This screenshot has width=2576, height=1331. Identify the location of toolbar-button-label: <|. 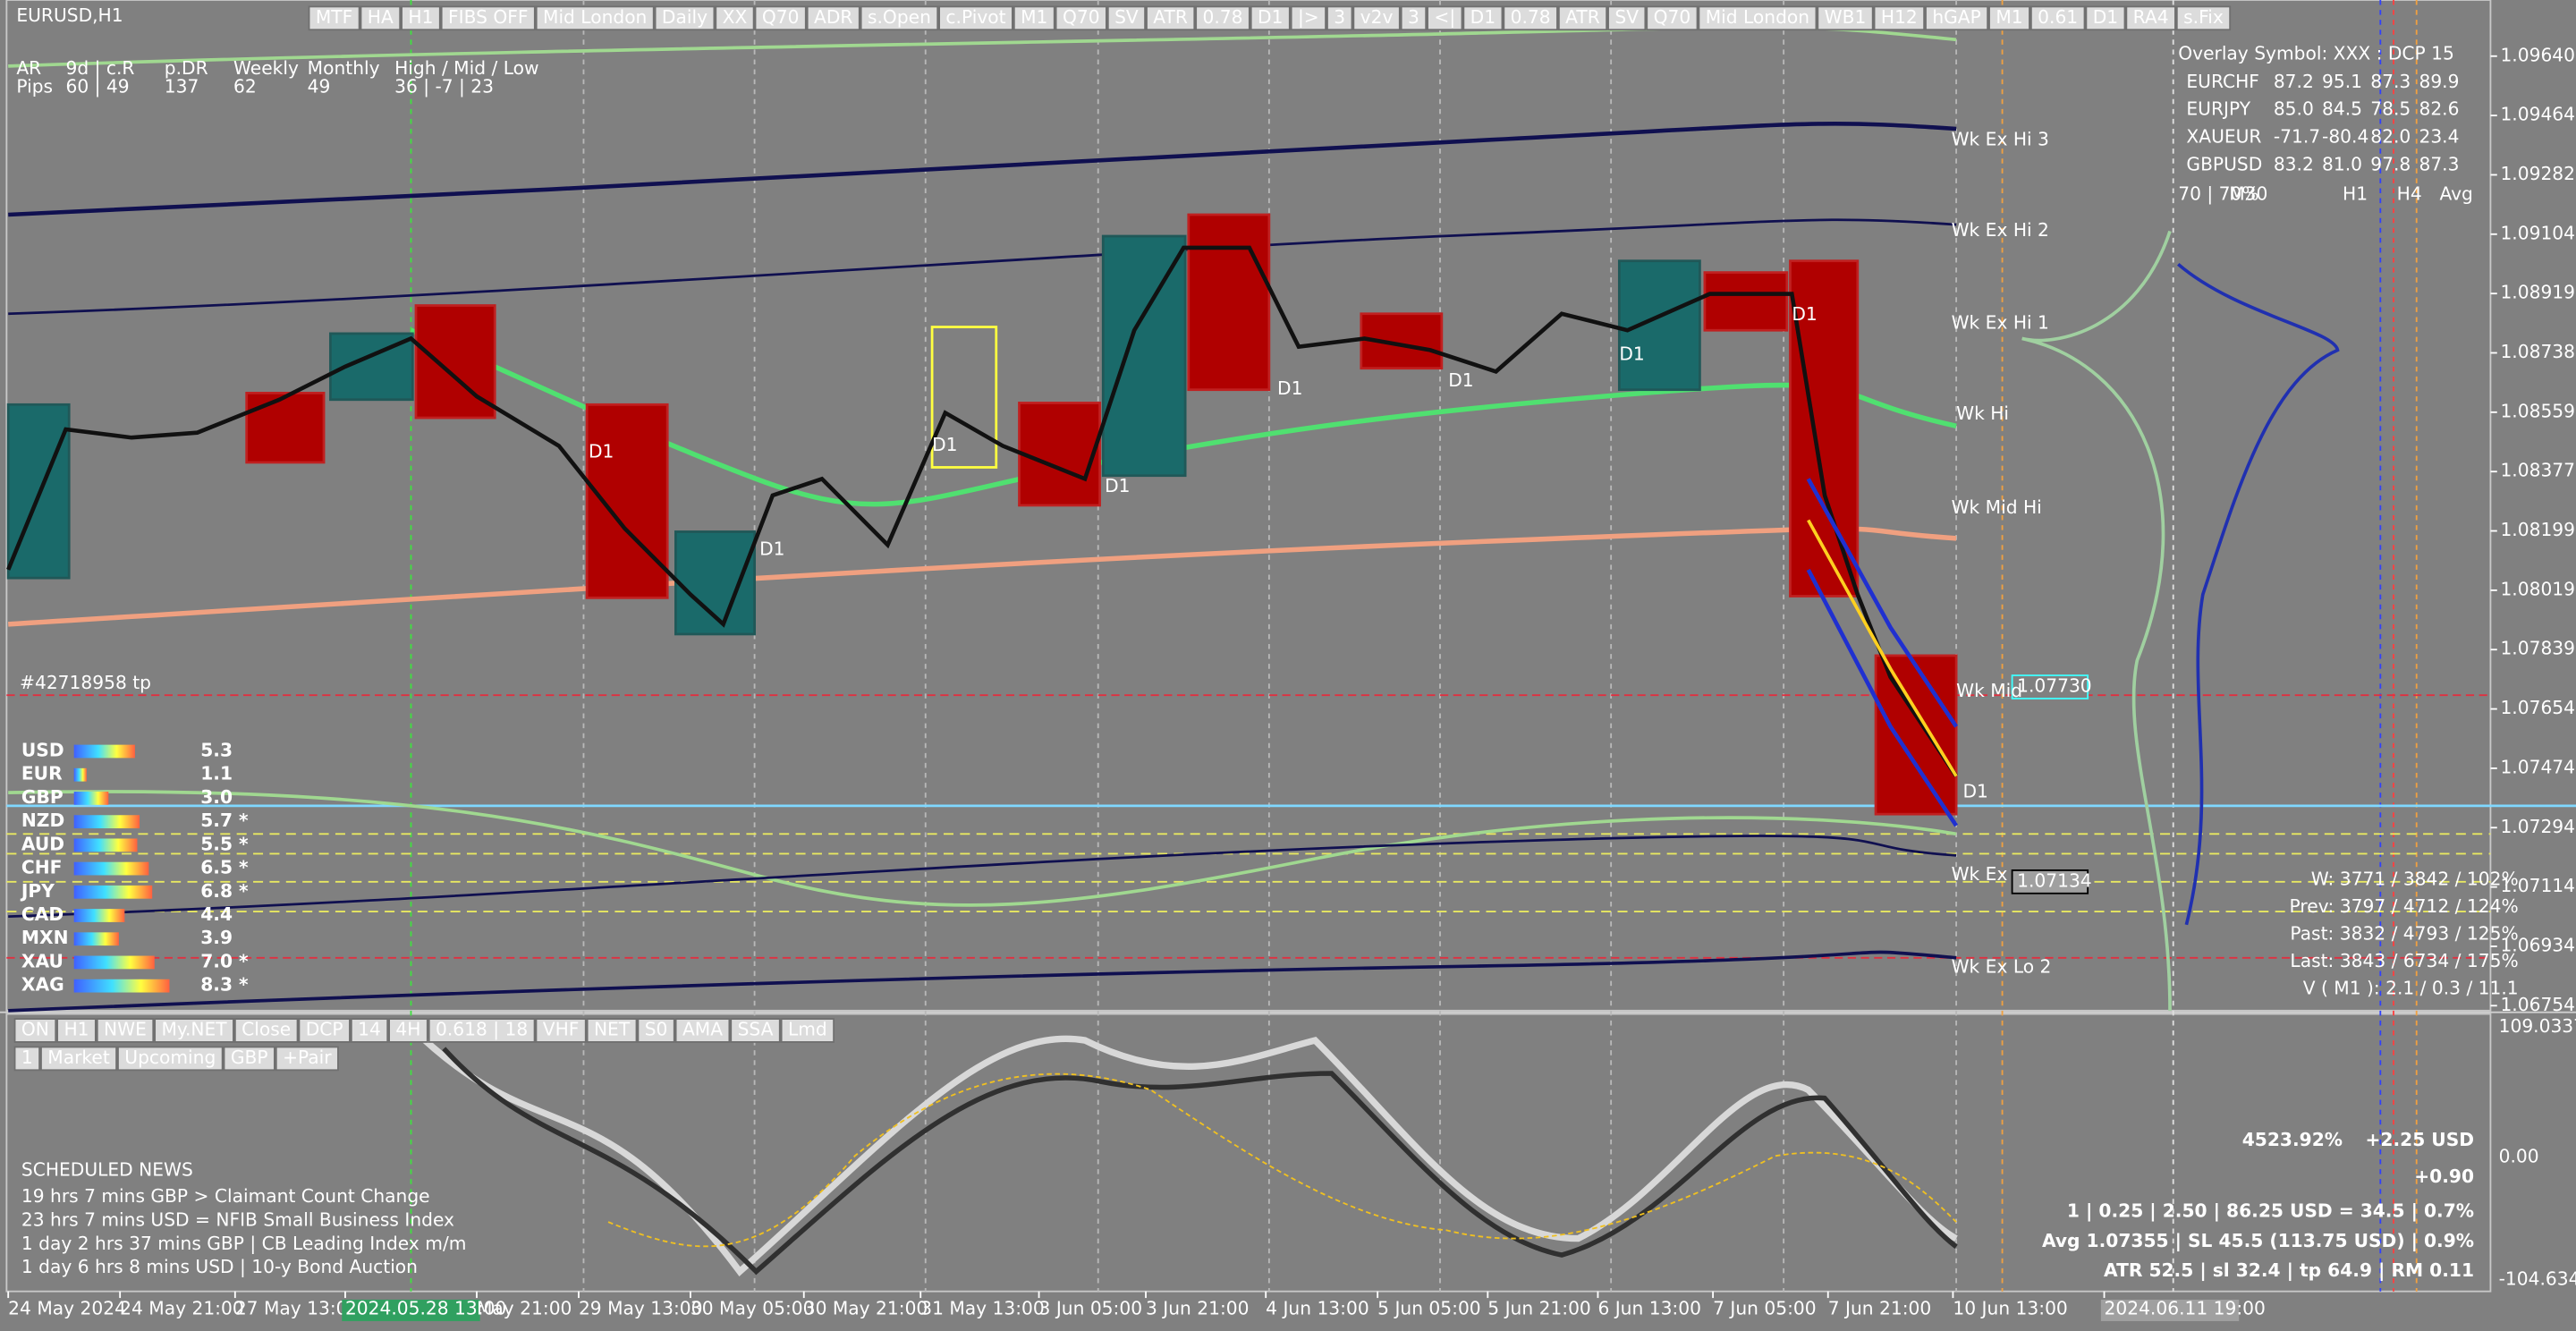
(1444, 17).